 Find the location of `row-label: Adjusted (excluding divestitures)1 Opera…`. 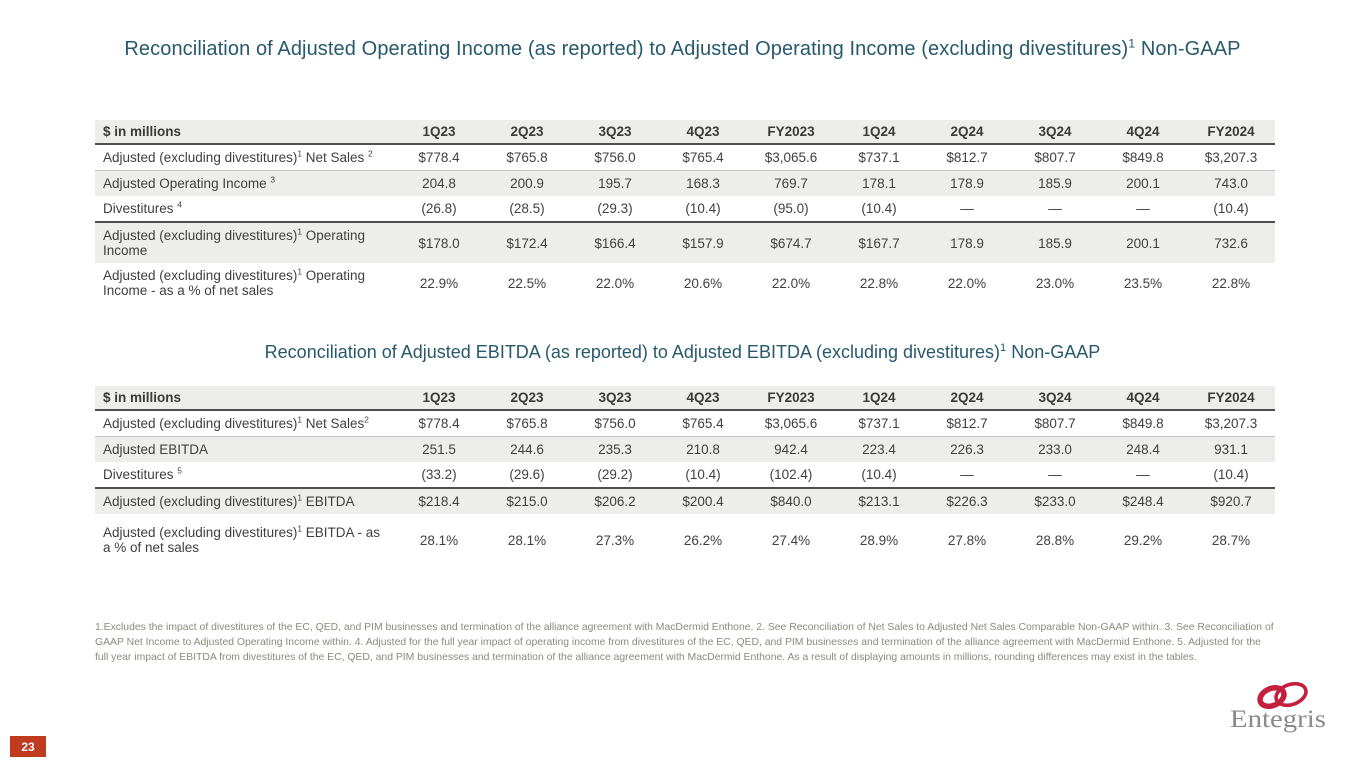

row-label: Adjusted (excluding divestitures)1 Opera… is located at coordinates (234, 282).